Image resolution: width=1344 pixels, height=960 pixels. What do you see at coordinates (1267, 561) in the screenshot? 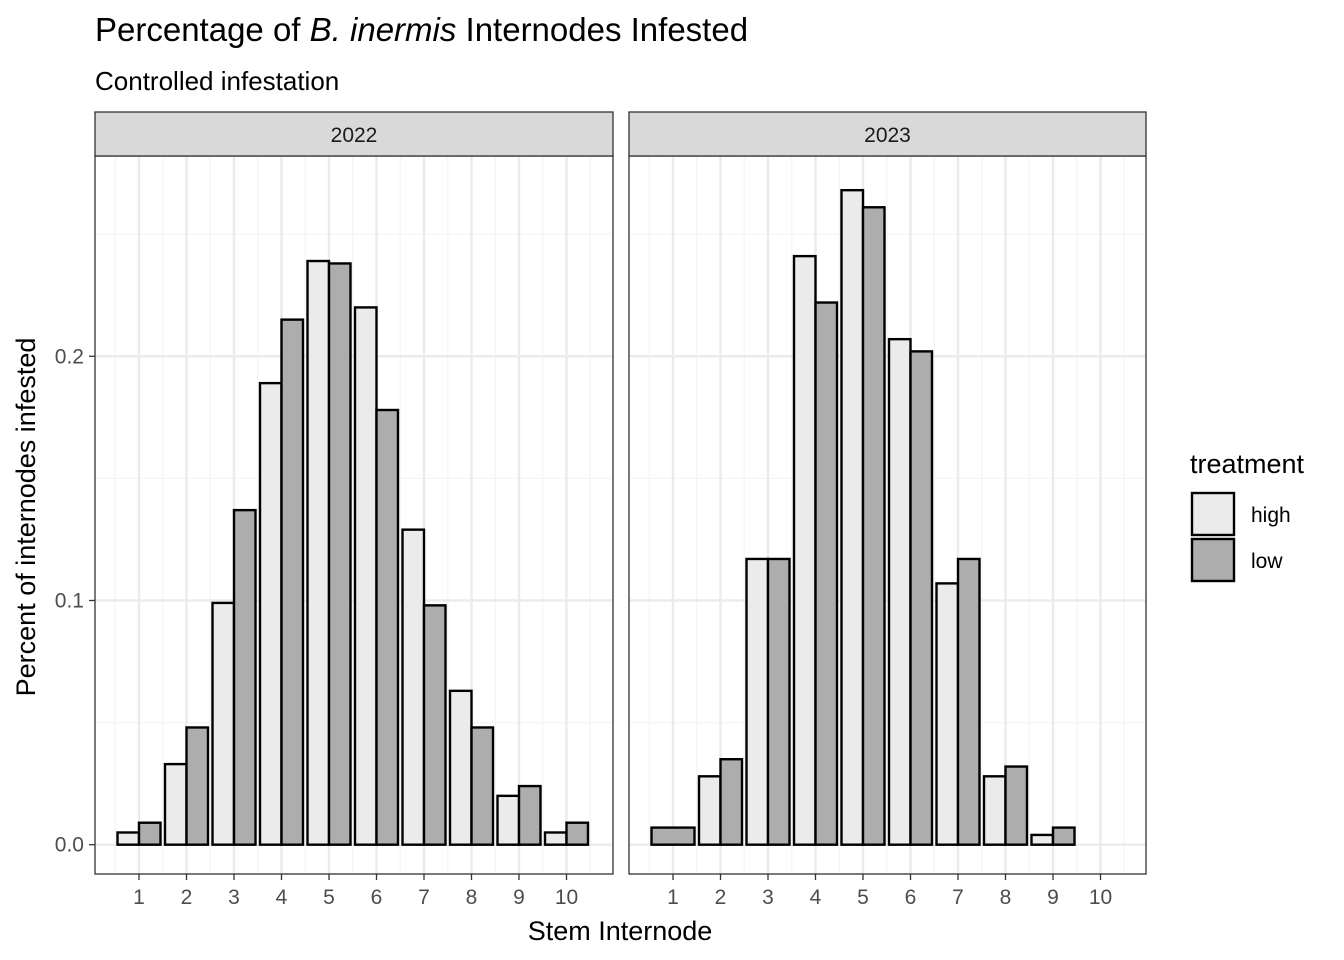
I see `legend-label-low: low` at bounding box center [1267, 561].